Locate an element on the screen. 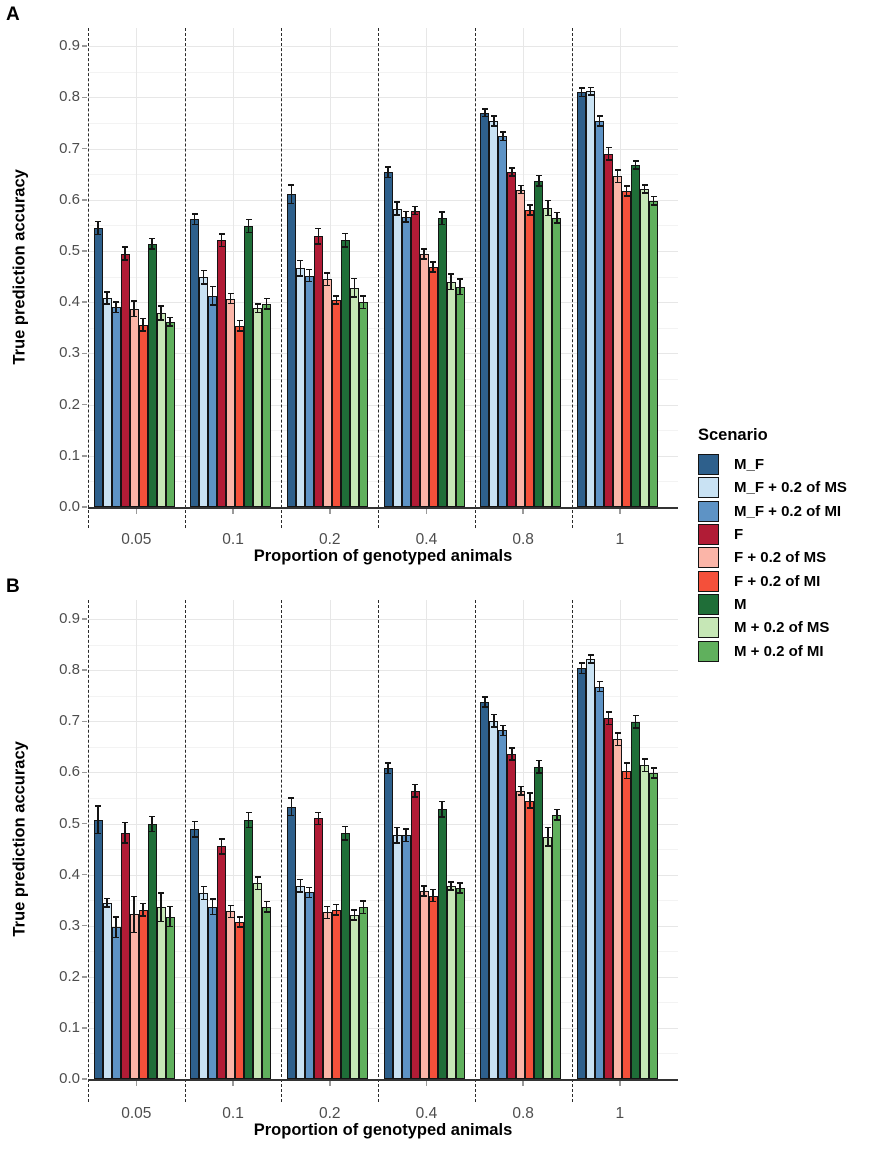 The height and width of the screenshot is (1149, 886). vertical-gridline is located at coordinates (427, 839).